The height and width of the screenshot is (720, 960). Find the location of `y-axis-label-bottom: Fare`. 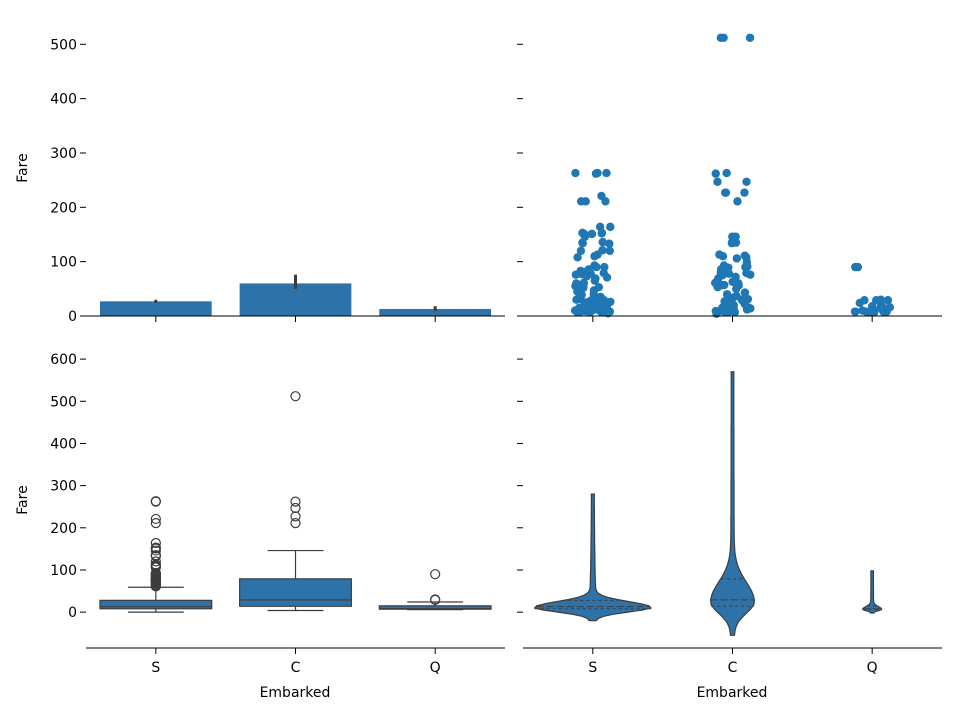

y-axis-label-bottom: Fare is located at coordinates (23, 499).